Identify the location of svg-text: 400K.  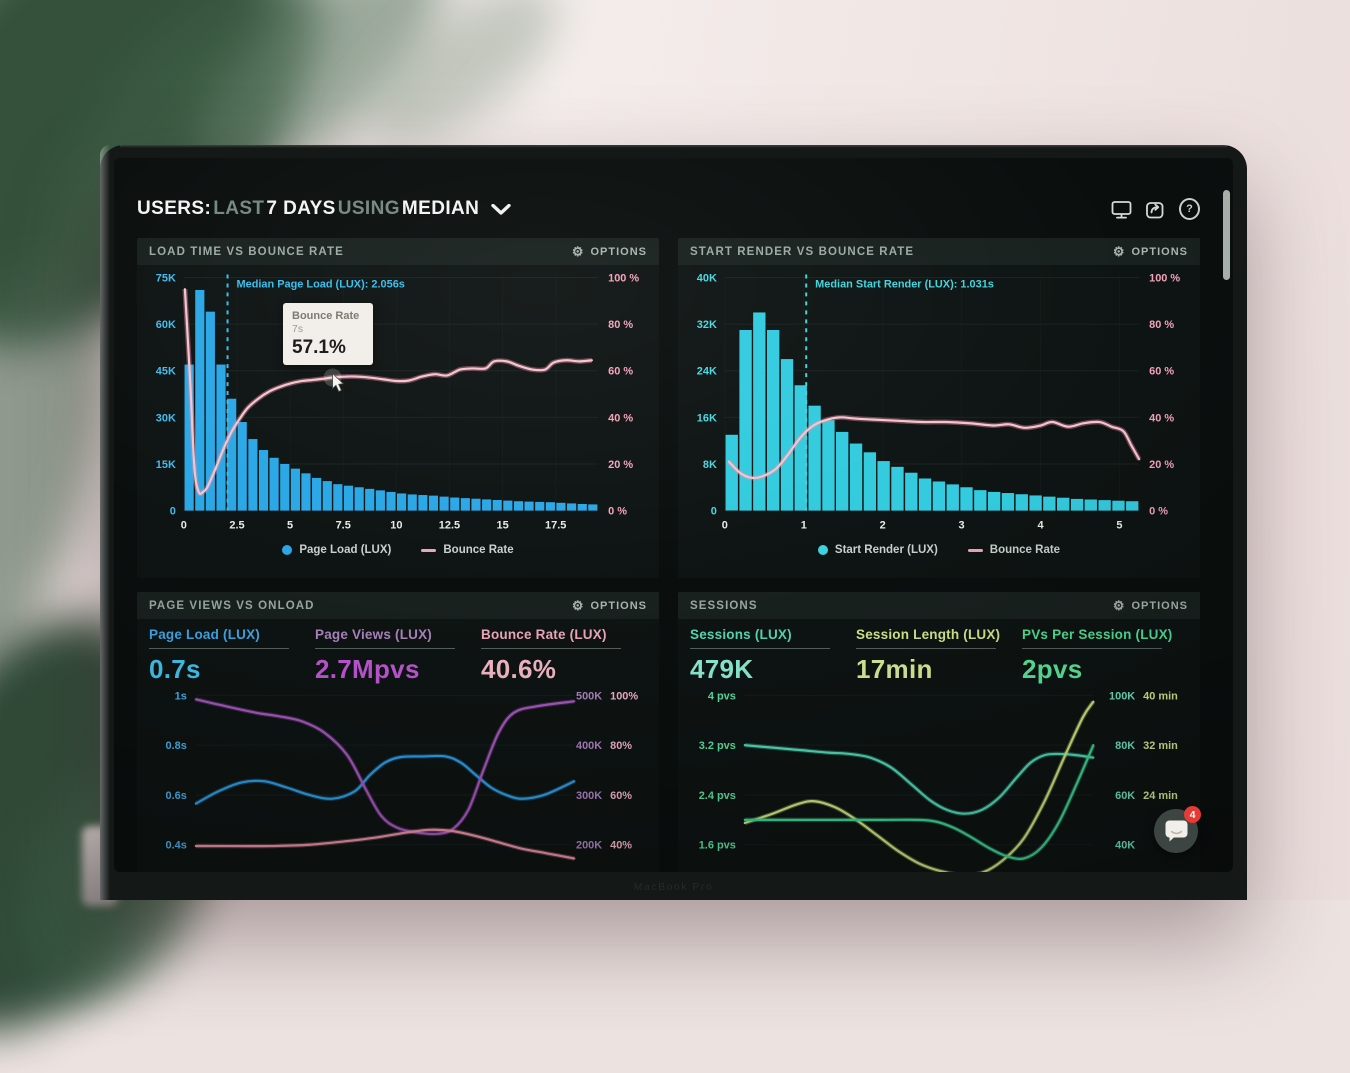
(589, 746).